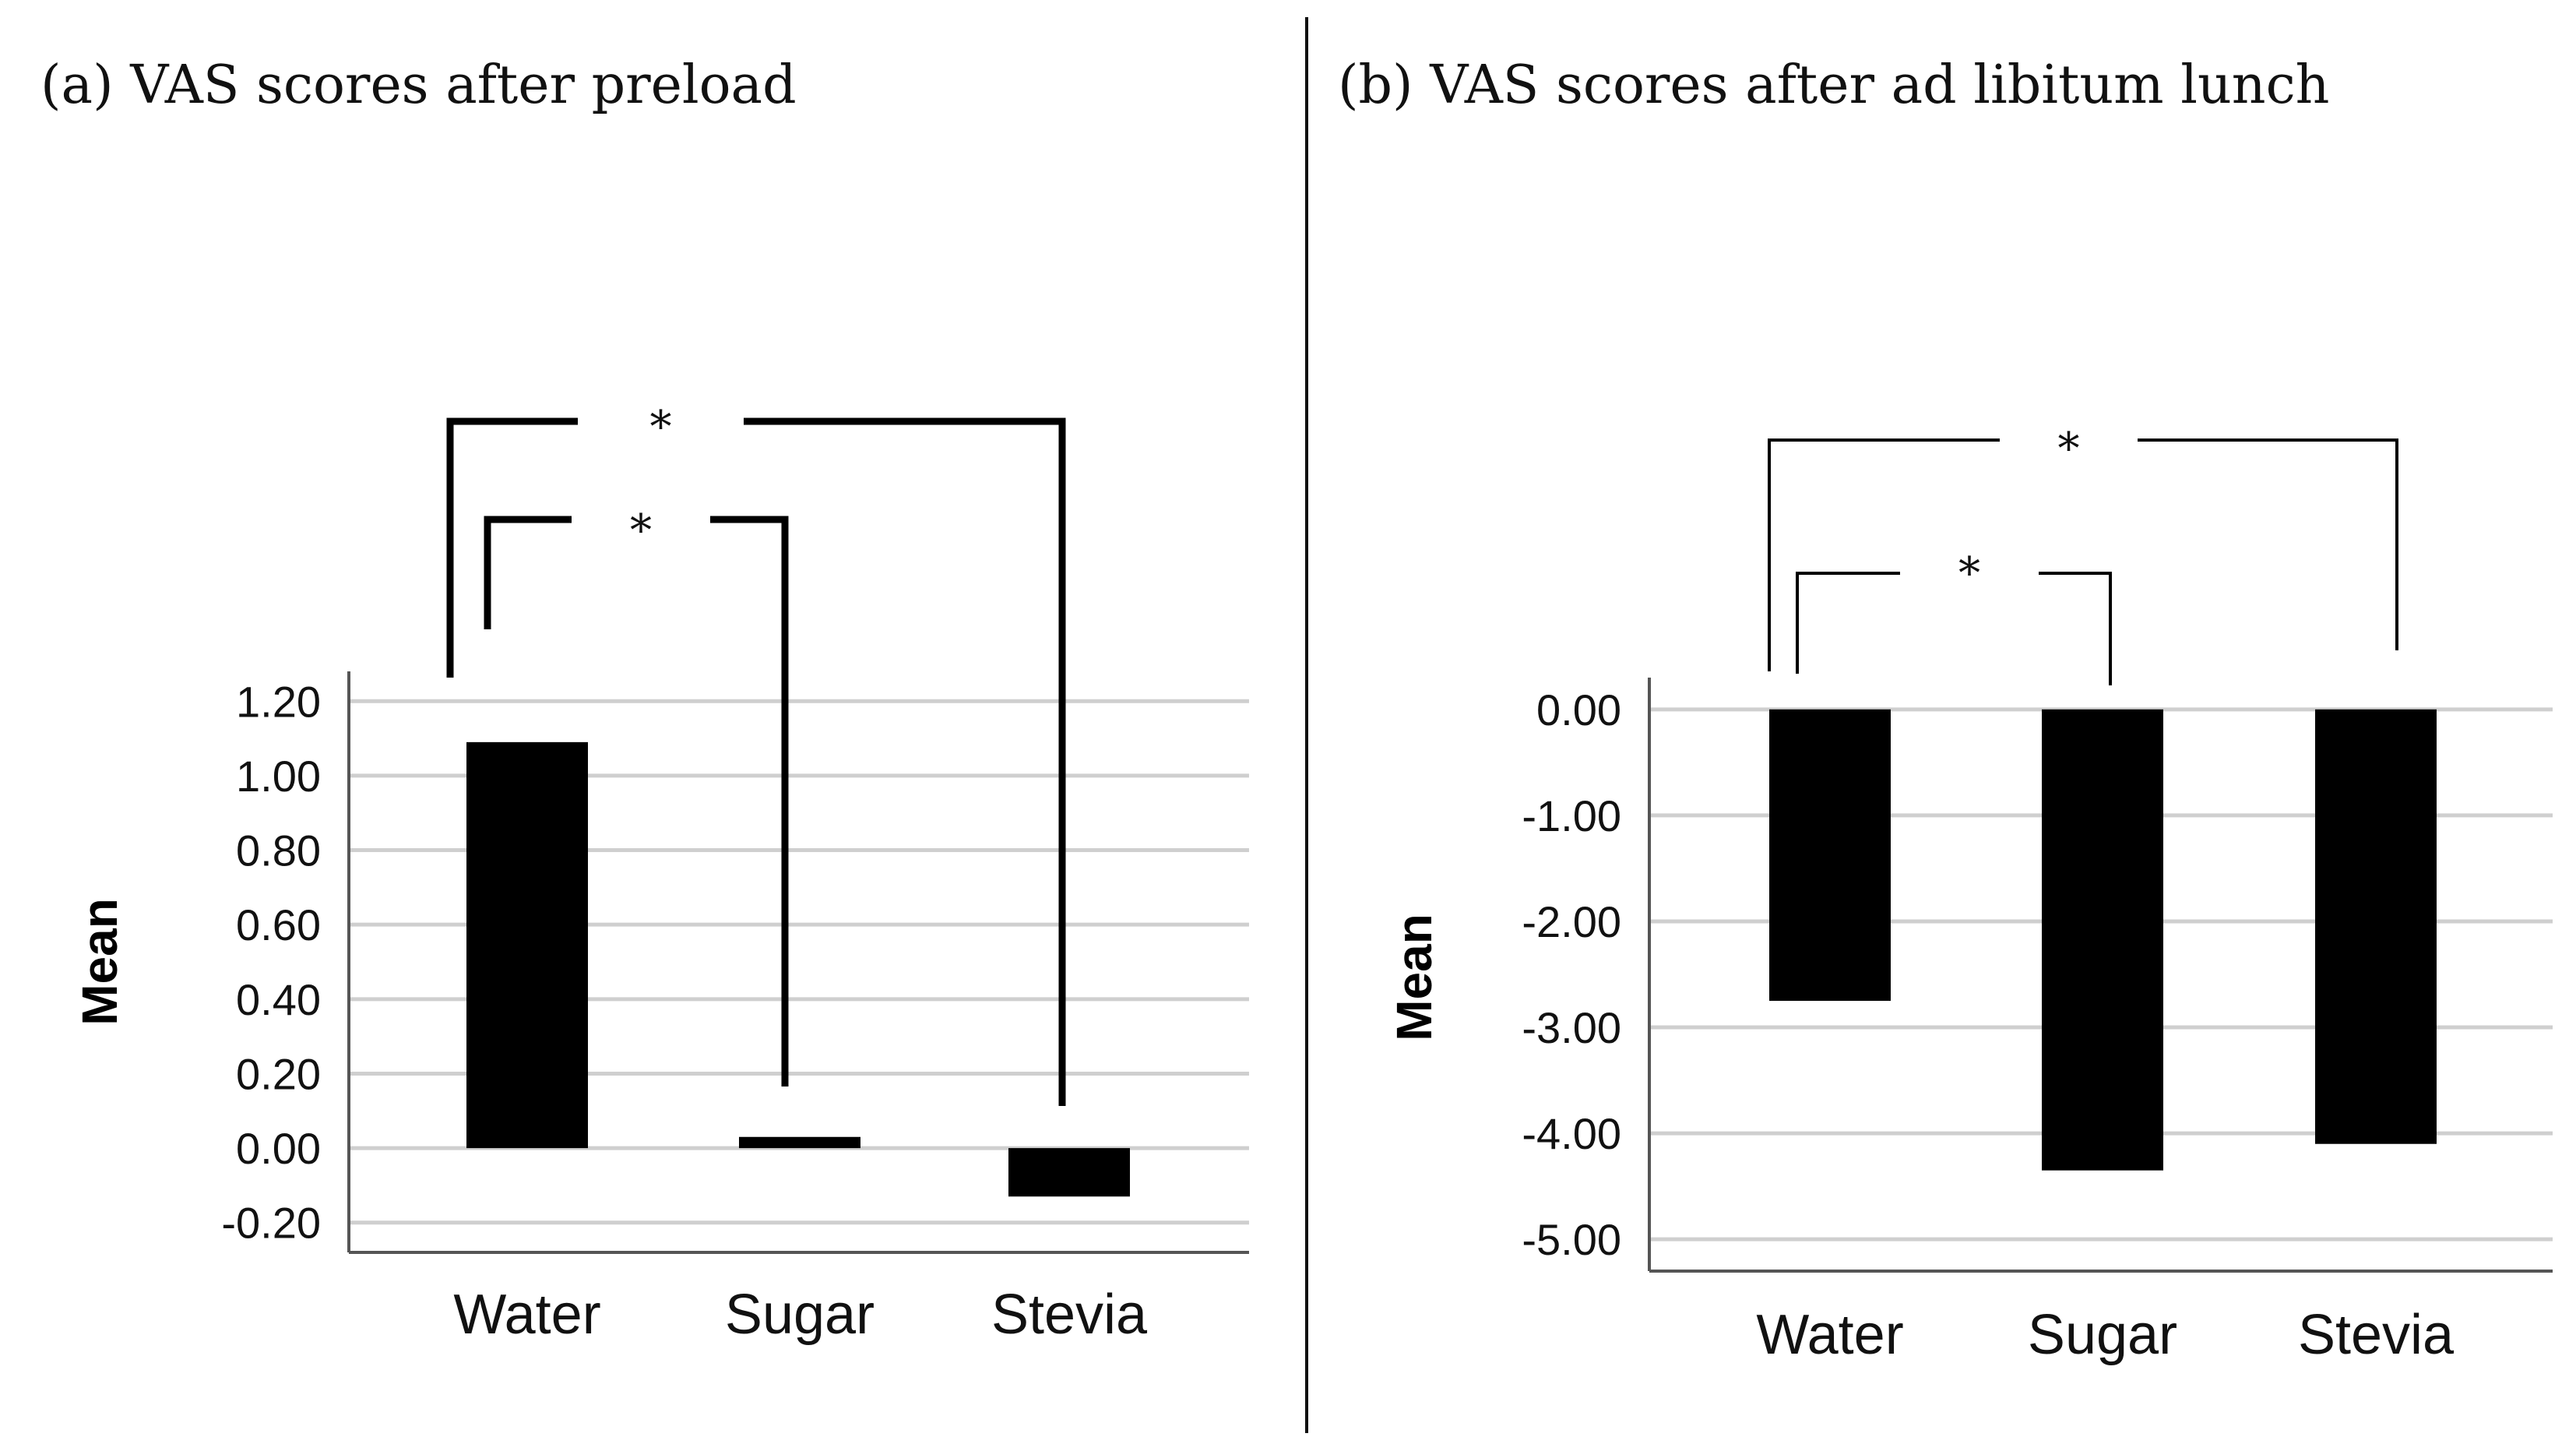  Describe the element at coordinates (278, 924) in the screenshot. I see `y-tick-label: 0.60` at that location.